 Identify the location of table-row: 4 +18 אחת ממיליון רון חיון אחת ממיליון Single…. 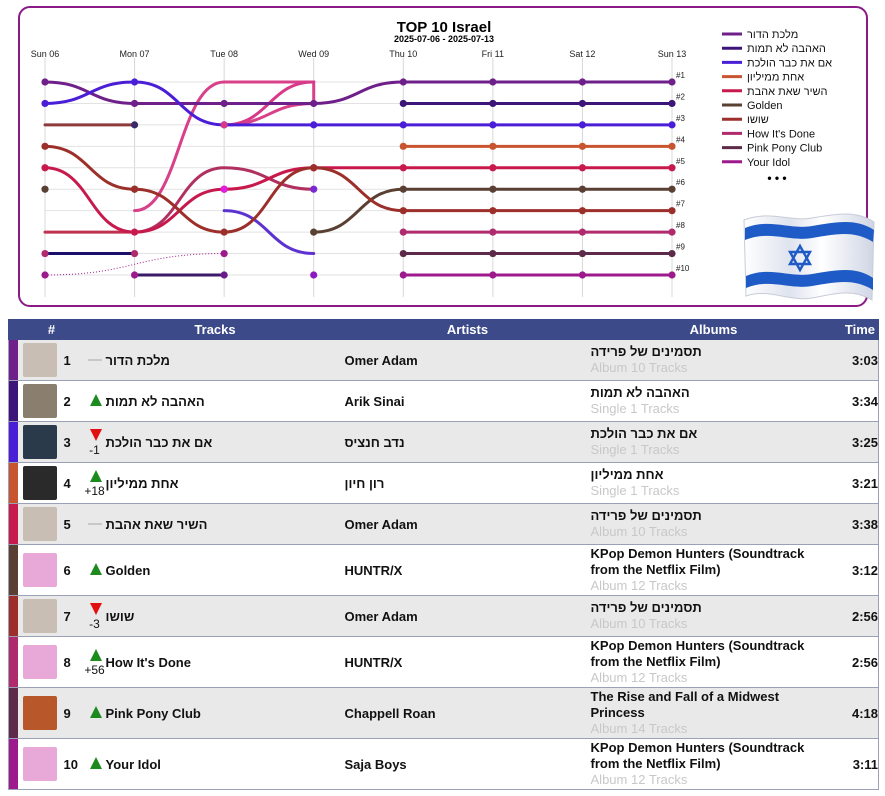
(444, 483).